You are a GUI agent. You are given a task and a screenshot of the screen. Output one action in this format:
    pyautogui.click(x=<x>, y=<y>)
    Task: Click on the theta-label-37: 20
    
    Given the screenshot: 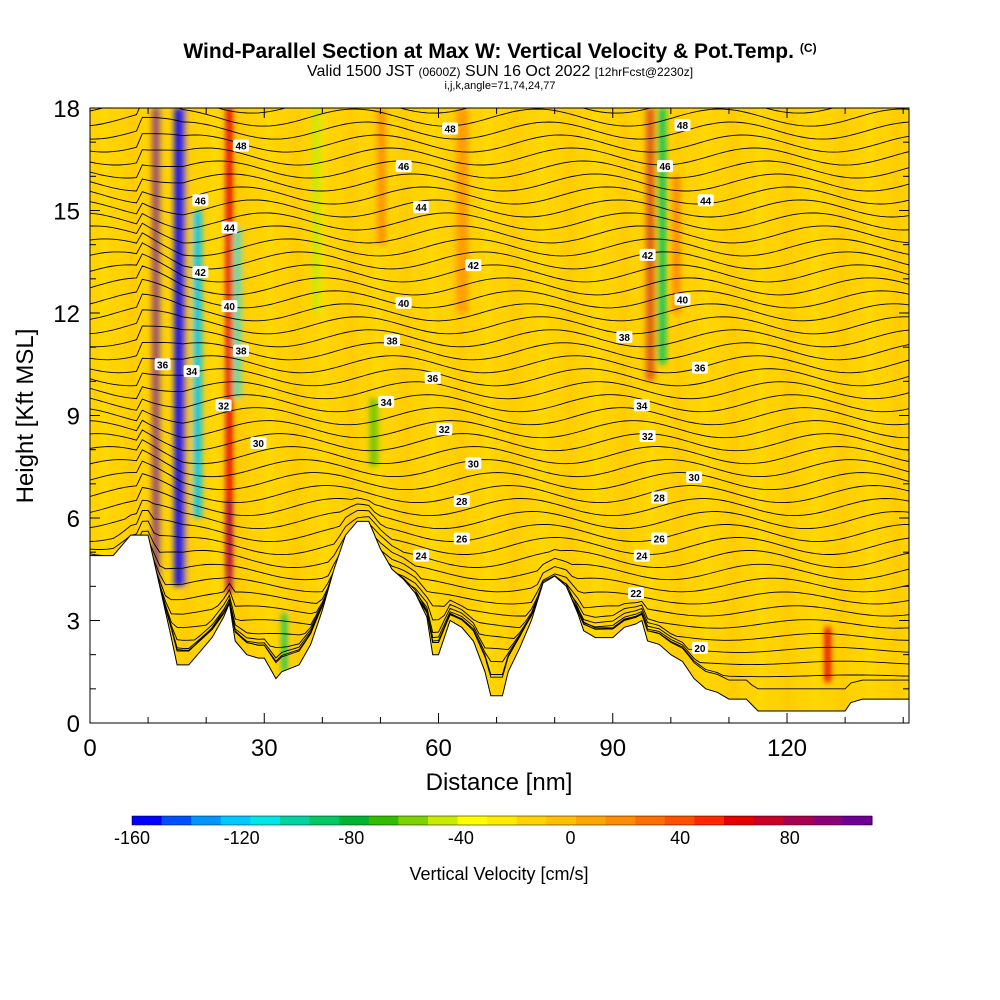 What is the action you would take?
    pyautogui.click(x=699, y=648)
    